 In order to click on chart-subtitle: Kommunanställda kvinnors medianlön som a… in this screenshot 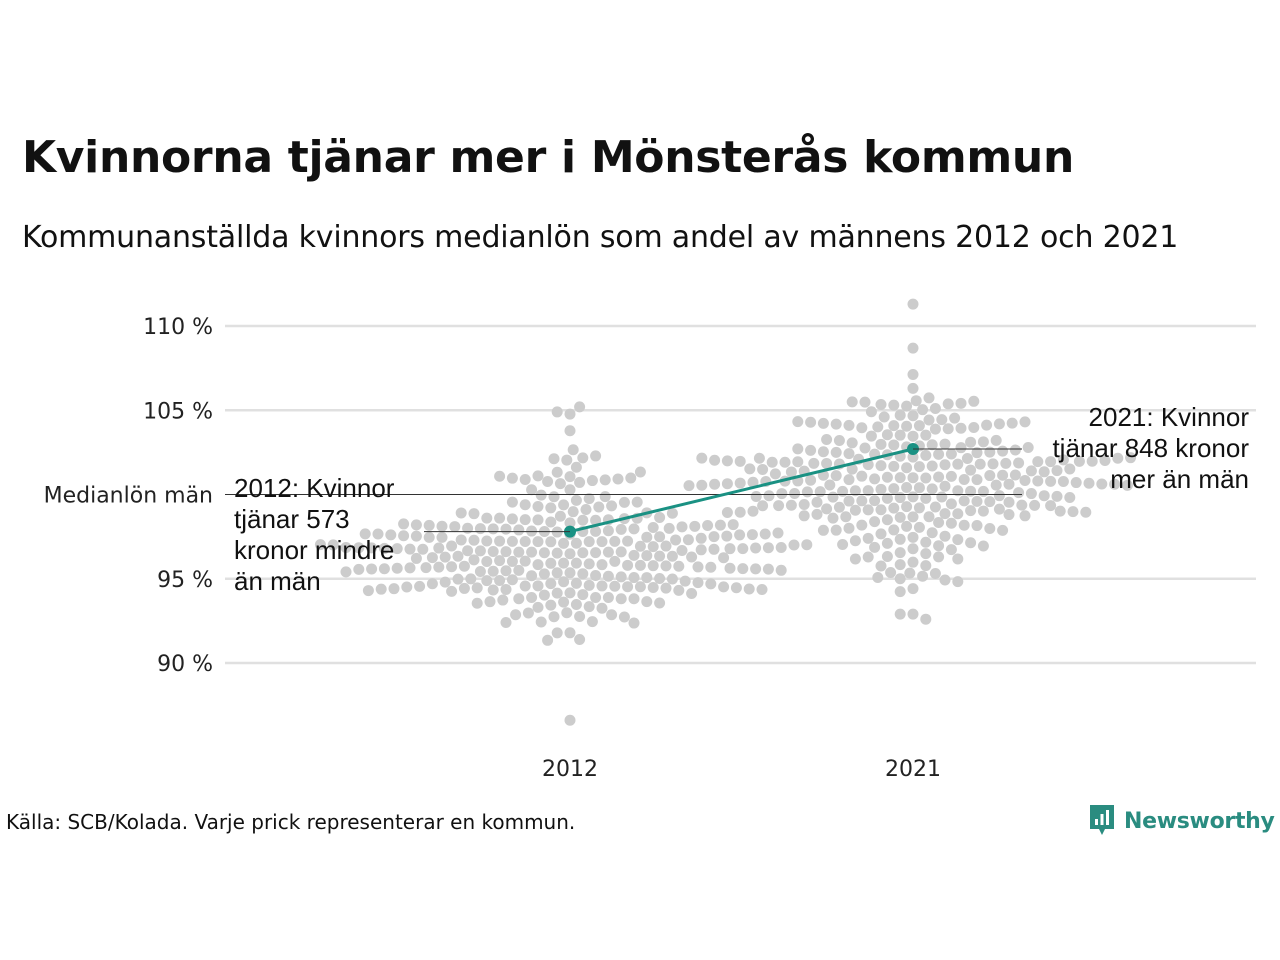, I will do `click(600, 237)`.